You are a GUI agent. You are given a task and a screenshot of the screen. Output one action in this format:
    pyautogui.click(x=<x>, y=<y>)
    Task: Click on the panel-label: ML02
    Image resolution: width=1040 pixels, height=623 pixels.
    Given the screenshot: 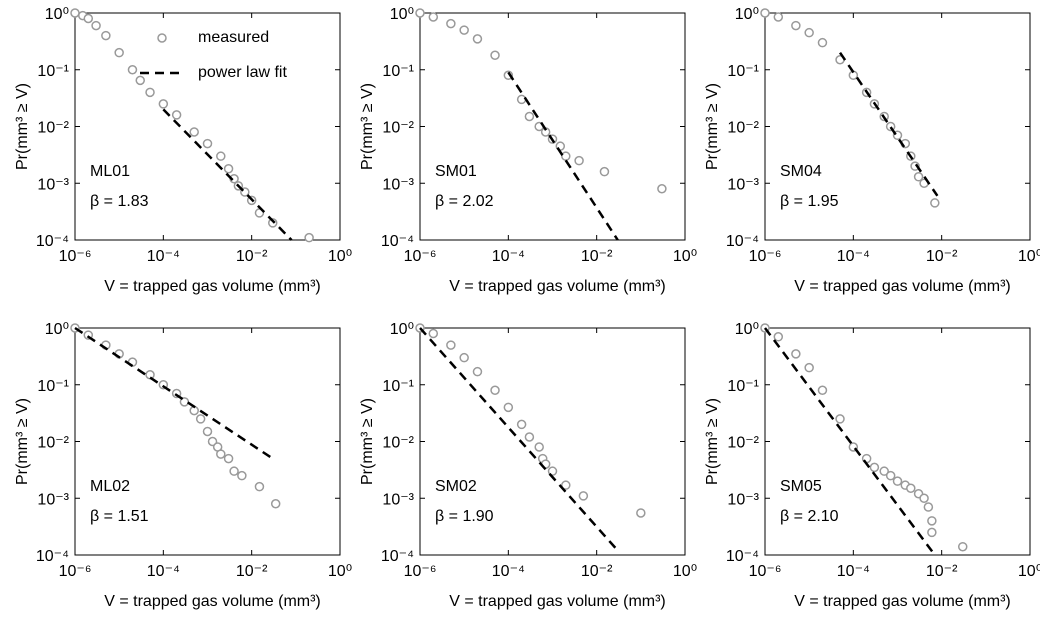 What is the action you would take?
    pyautogui.click(x=110, y=486)
    